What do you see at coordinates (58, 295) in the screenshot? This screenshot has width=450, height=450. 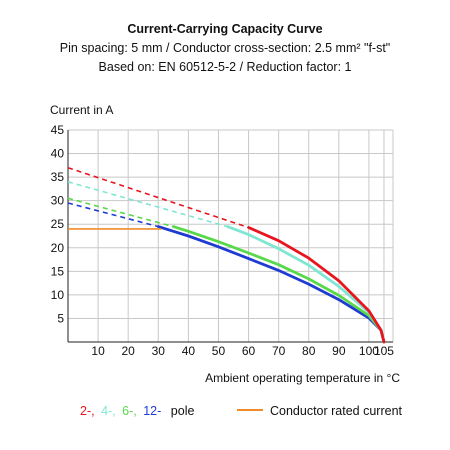 I see `y-tick-label: 10` at bounding box center [58, 295].